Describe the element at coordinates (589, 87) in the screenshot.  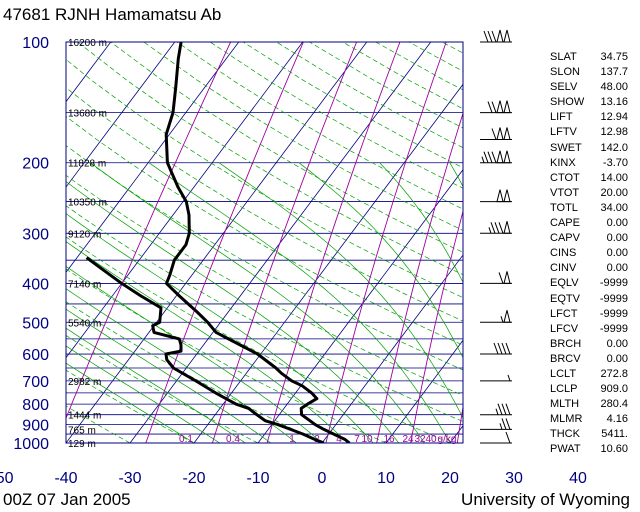
I see `index-row: SELV 48.00` at that location.